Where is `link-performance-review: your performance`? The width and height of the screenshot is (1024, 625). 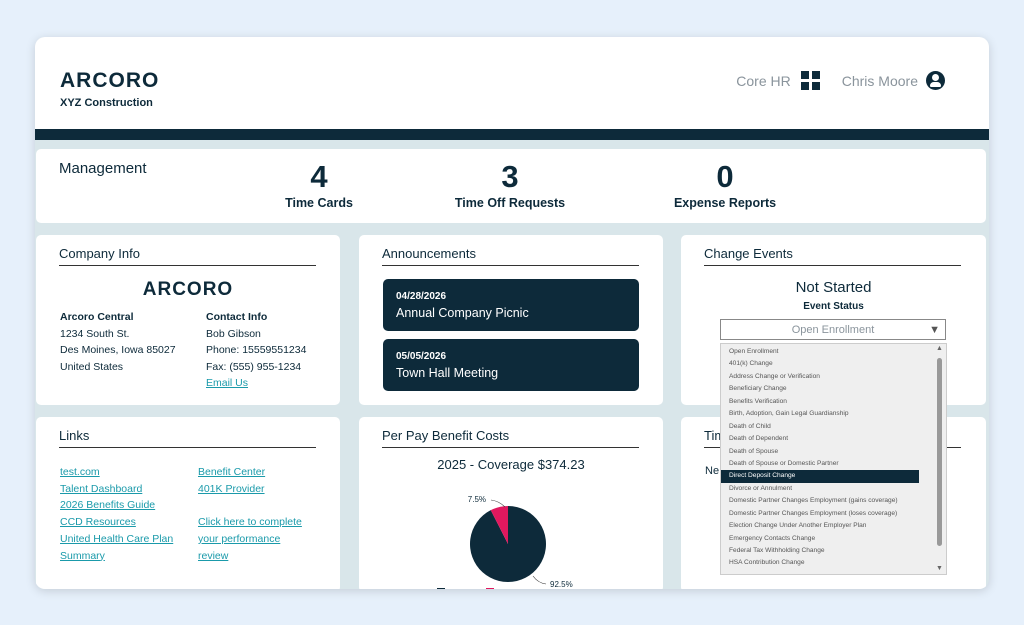
link-performance-review: your performance is located at coordinates (239, 538).